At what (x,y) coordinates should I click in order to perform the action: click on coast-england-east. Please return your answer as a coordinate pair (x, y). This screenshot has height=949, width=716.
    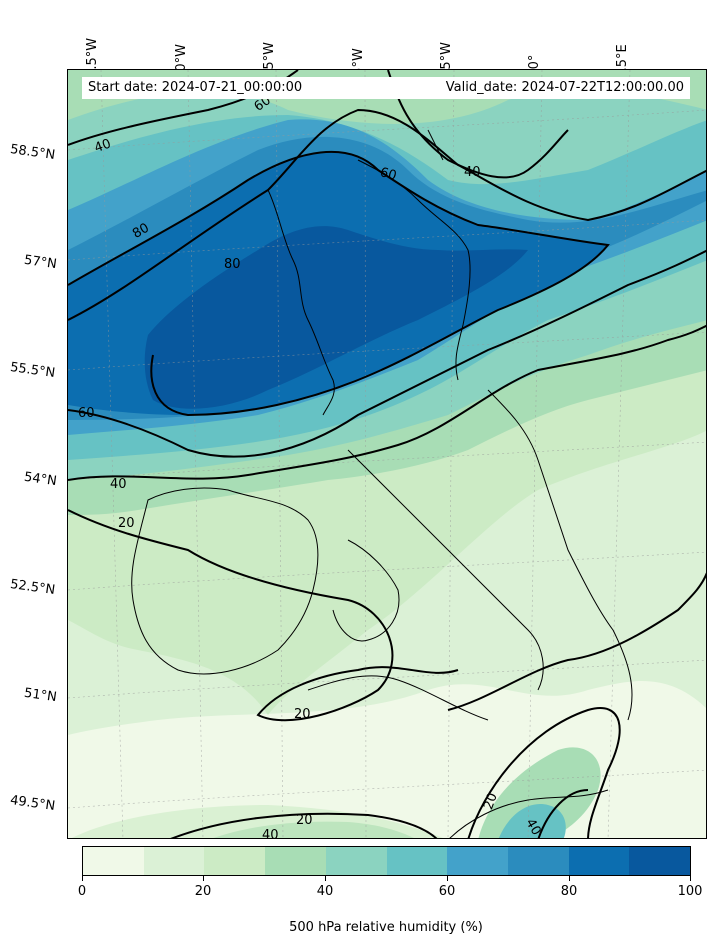
    Looking at the image, I should click on (560, 555).